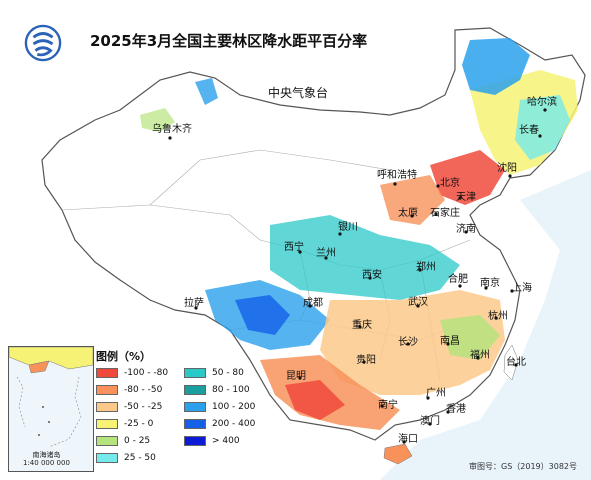 The image size is (591, 480). Describe the element at coordinates (398, 454) in the screenshot. I see `region-hainan` at that location.